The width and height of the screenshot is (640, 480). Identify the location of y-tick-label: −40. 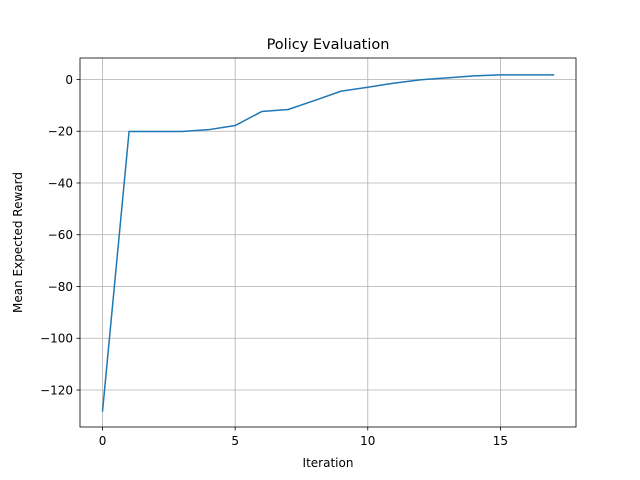
(60, 183).